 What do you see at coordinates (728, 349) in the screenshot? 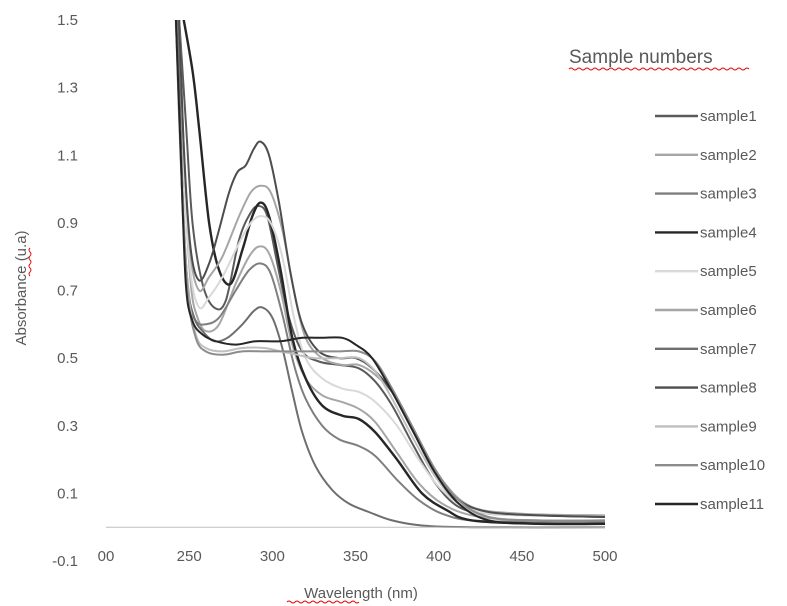
I see `legend-label-sample7: sample7` at bounding box center [728, 349].